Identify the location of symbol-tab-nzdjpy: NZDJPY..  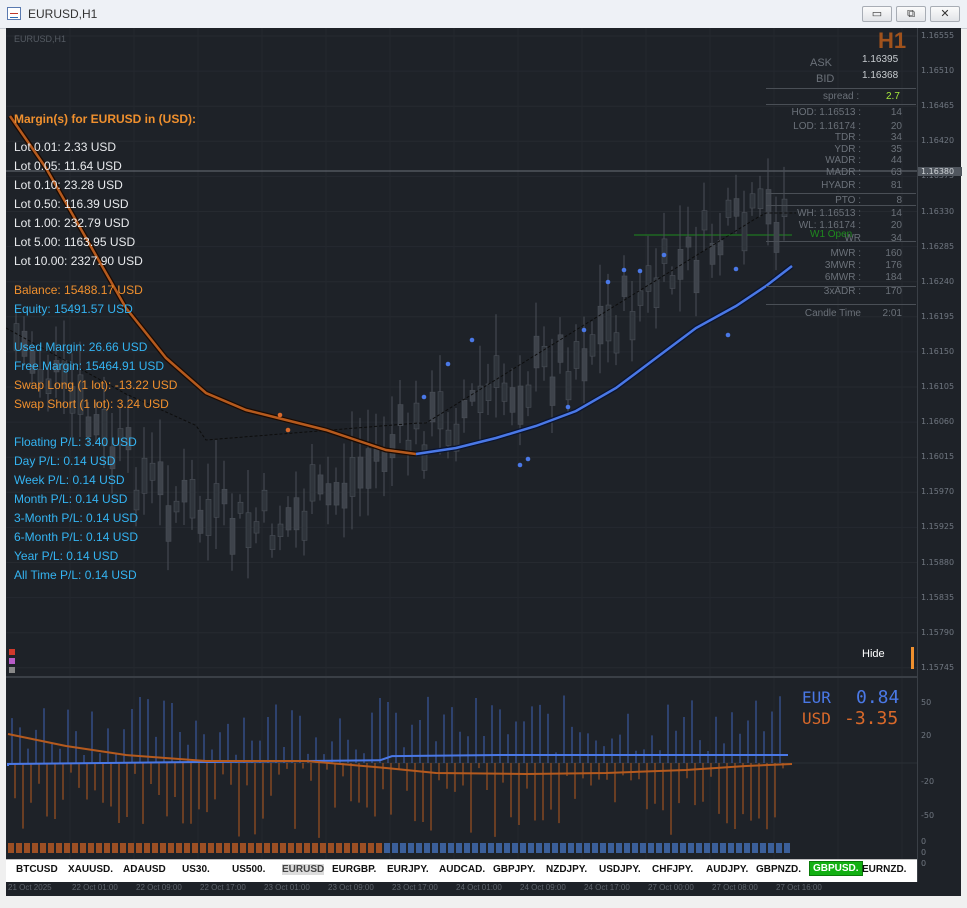
(567, 869).